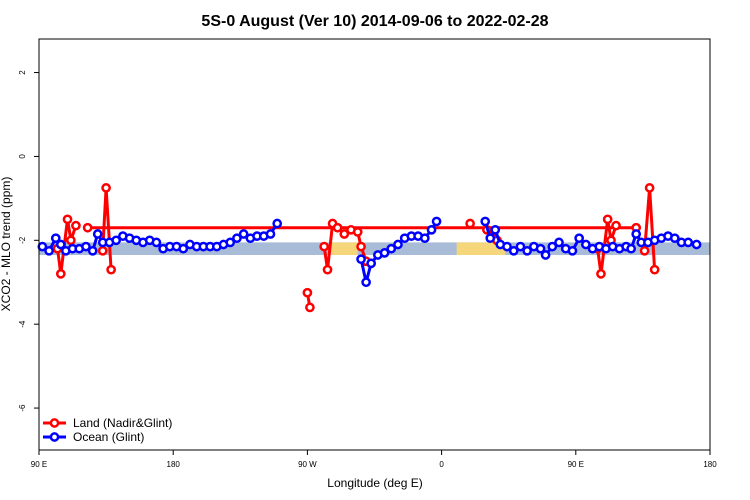 This screenshot has width=750, height=500. What do you see at coordinates (369, 252) in the screenshot?
I see `series-ocean` at bounding box center [369, 252].